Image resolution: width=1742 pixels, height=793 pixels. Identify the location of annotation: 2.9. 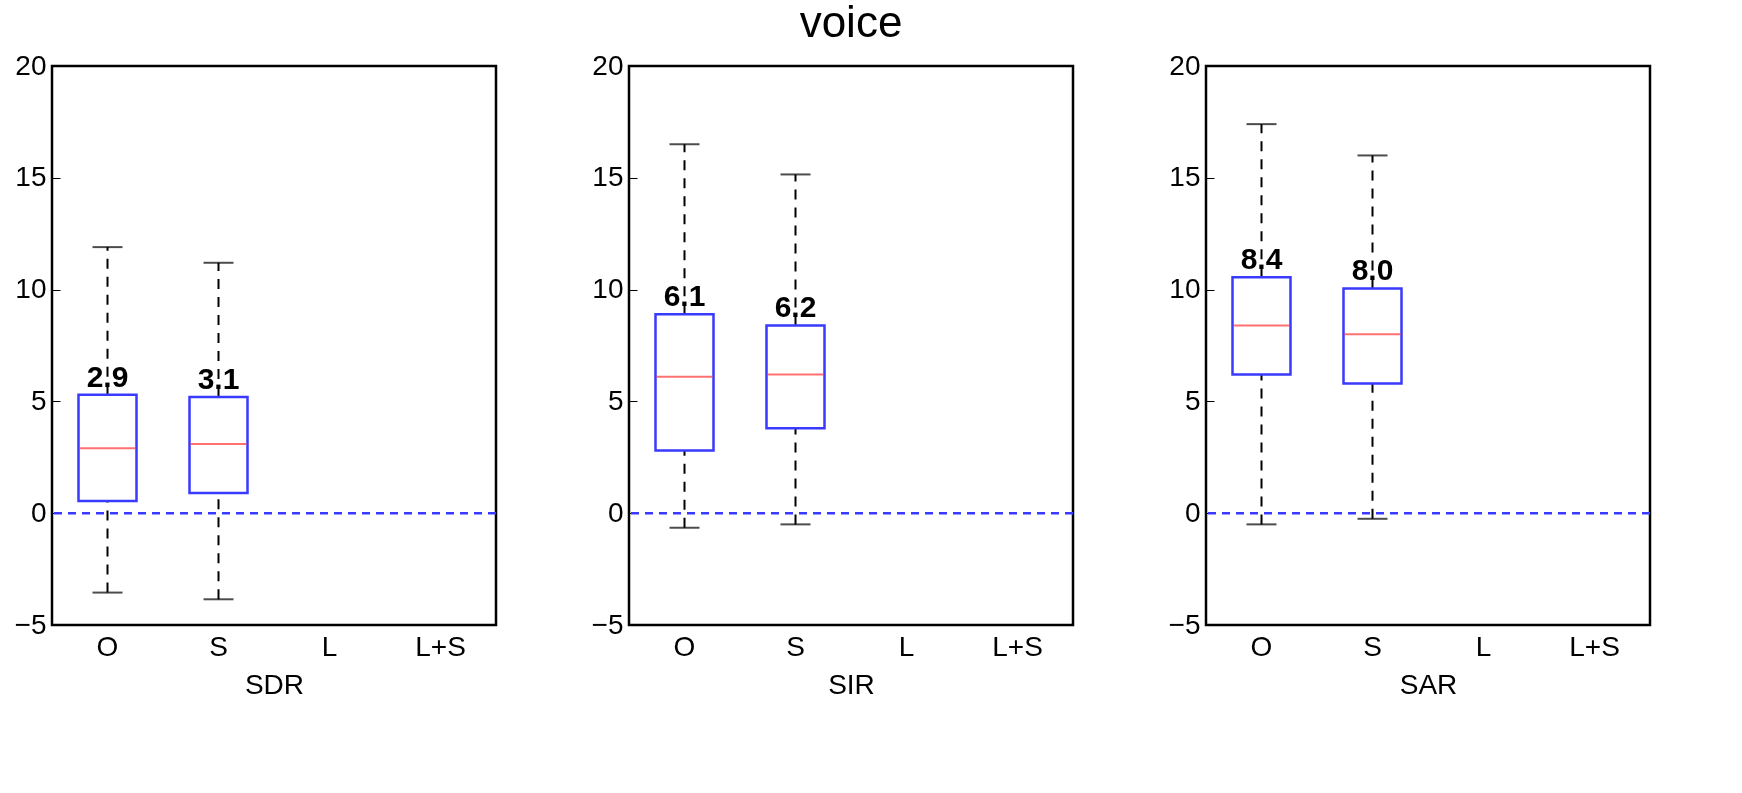
(107, 376).